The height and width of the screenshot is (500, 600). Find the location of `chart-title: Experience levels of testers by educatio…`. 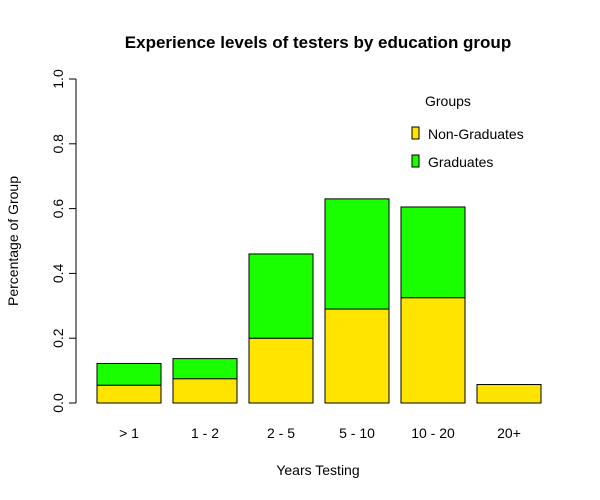

chart-title: Experience levels of testers by educatio… is located at coordinates (318, 42).